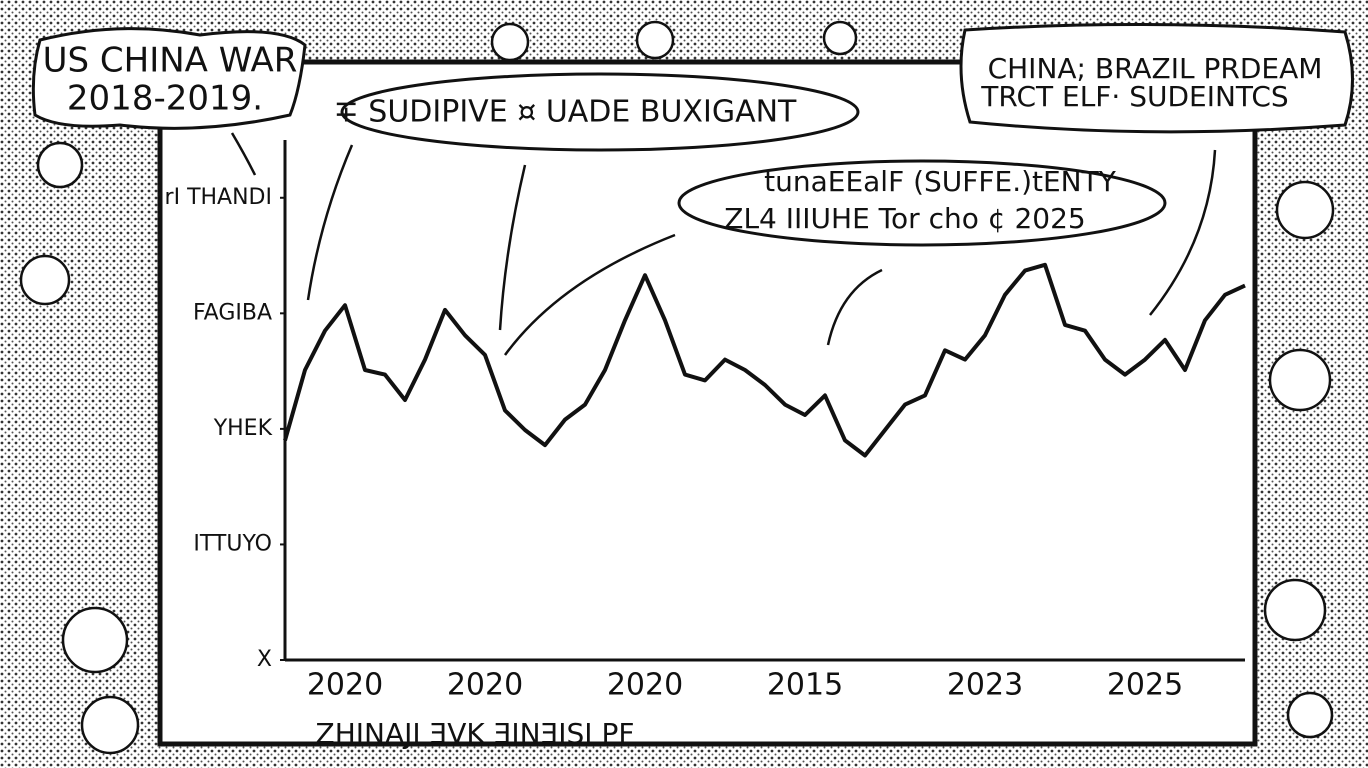  I want to click on annotation: TRCT ELF· SUDEINTCS, so click(1134, 96).